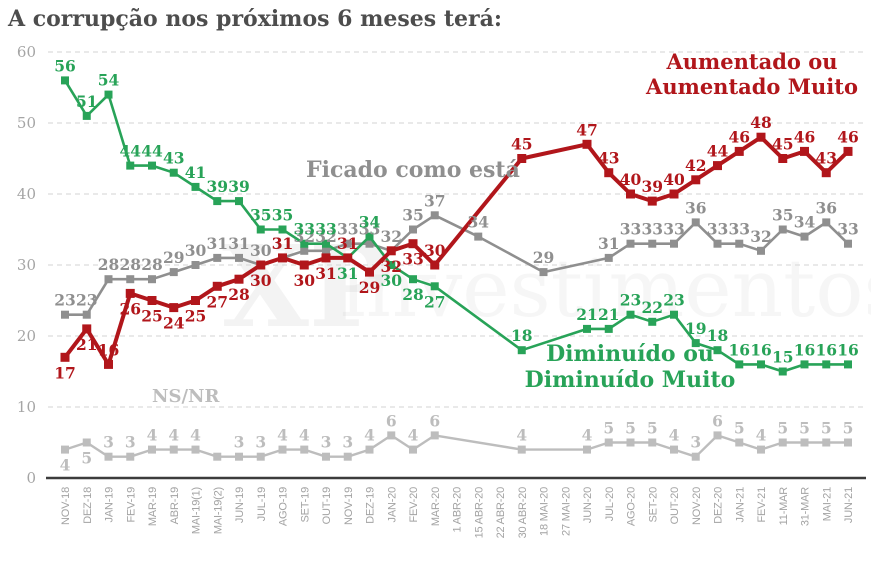  I want to click on x-tick-label: OUT-20, so click(675, 505).